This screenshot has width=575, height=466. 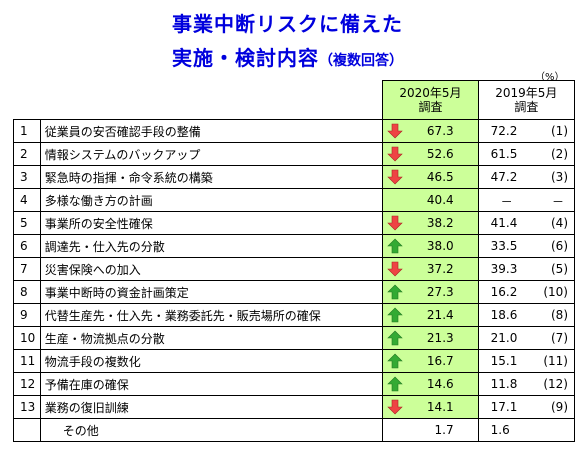 I want to click on value-2019: 47.2, so click(x=504, y=177).